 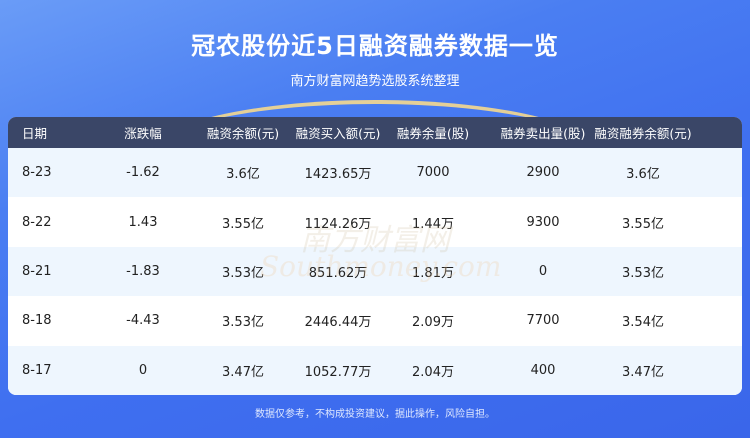 I want to click on column-header: 融资买入额(元), so click(x=338, y=133).